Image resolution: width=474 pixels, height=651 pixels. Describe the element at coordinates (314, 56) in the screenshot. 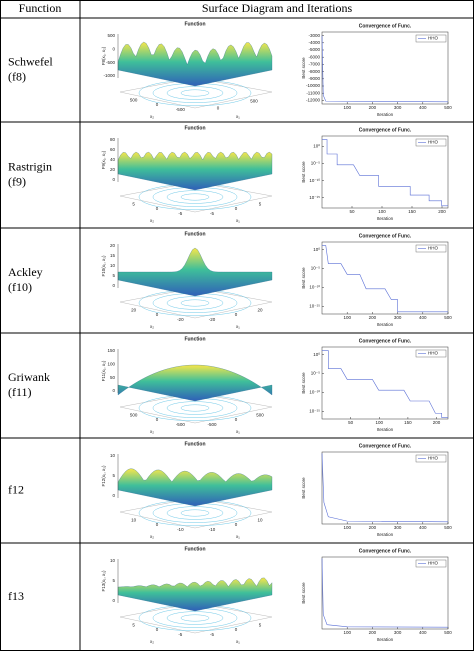

I see `y-tick-label: -6000` at that location.